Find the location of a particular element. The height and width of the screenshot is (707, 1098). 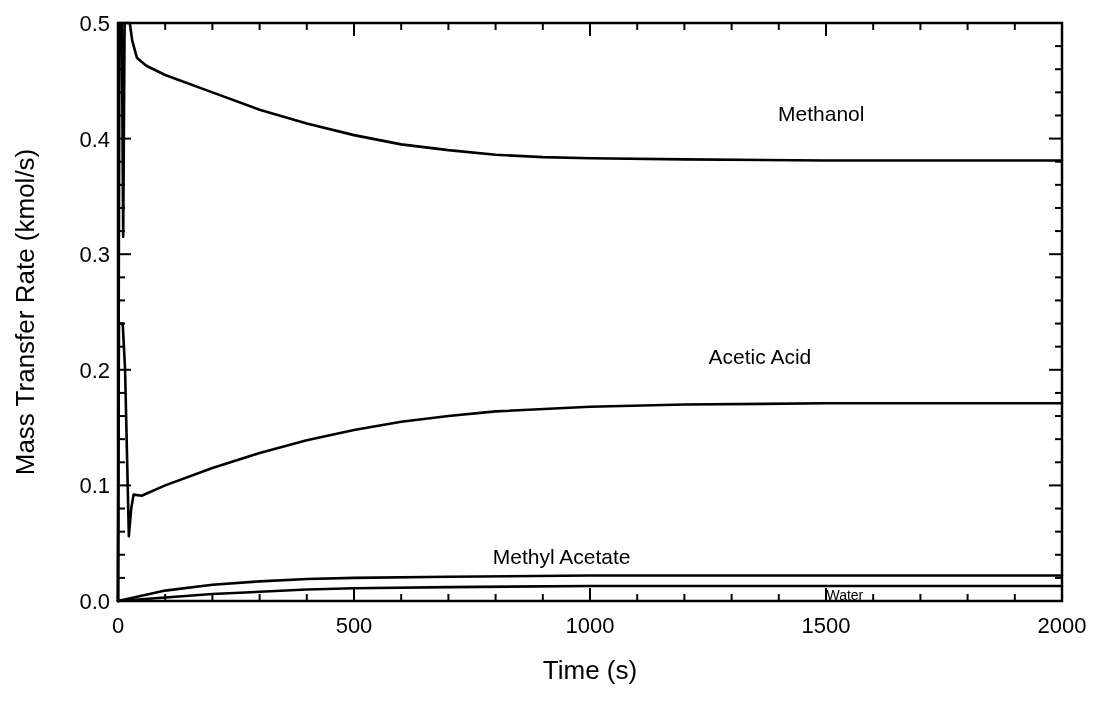

y-tick-label: 0.1 is located at coordinates (94, 486).